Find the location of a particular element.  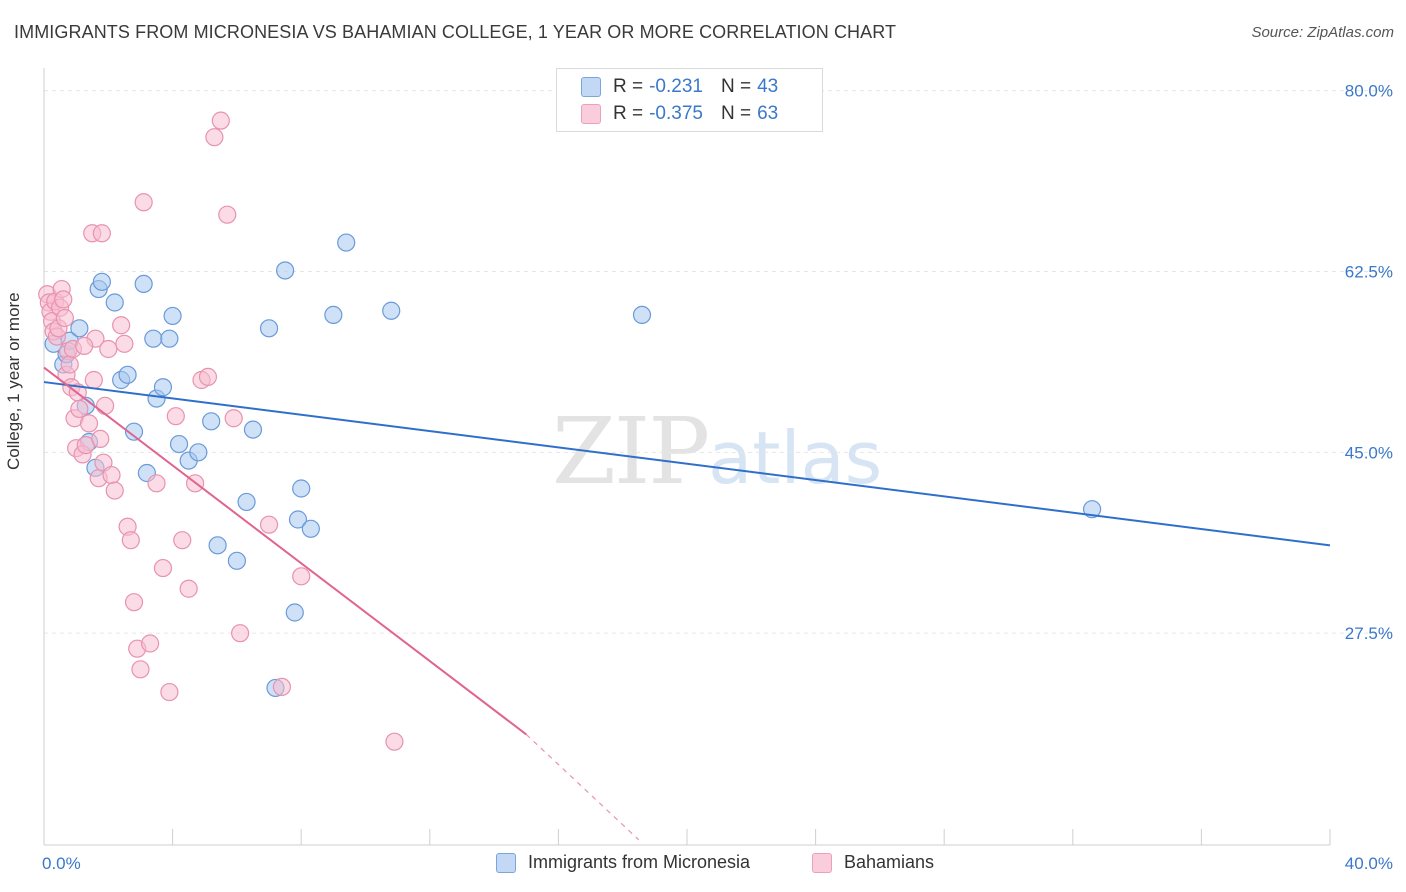

bahamians-trend-extension is located at coordinates (582, 787).